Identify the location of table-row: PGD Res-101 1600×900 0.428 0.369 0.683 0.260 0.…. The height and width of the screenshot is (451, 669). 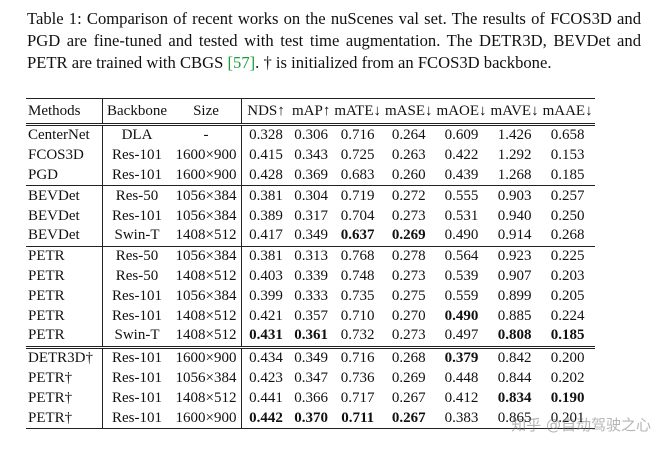
(310, 175).